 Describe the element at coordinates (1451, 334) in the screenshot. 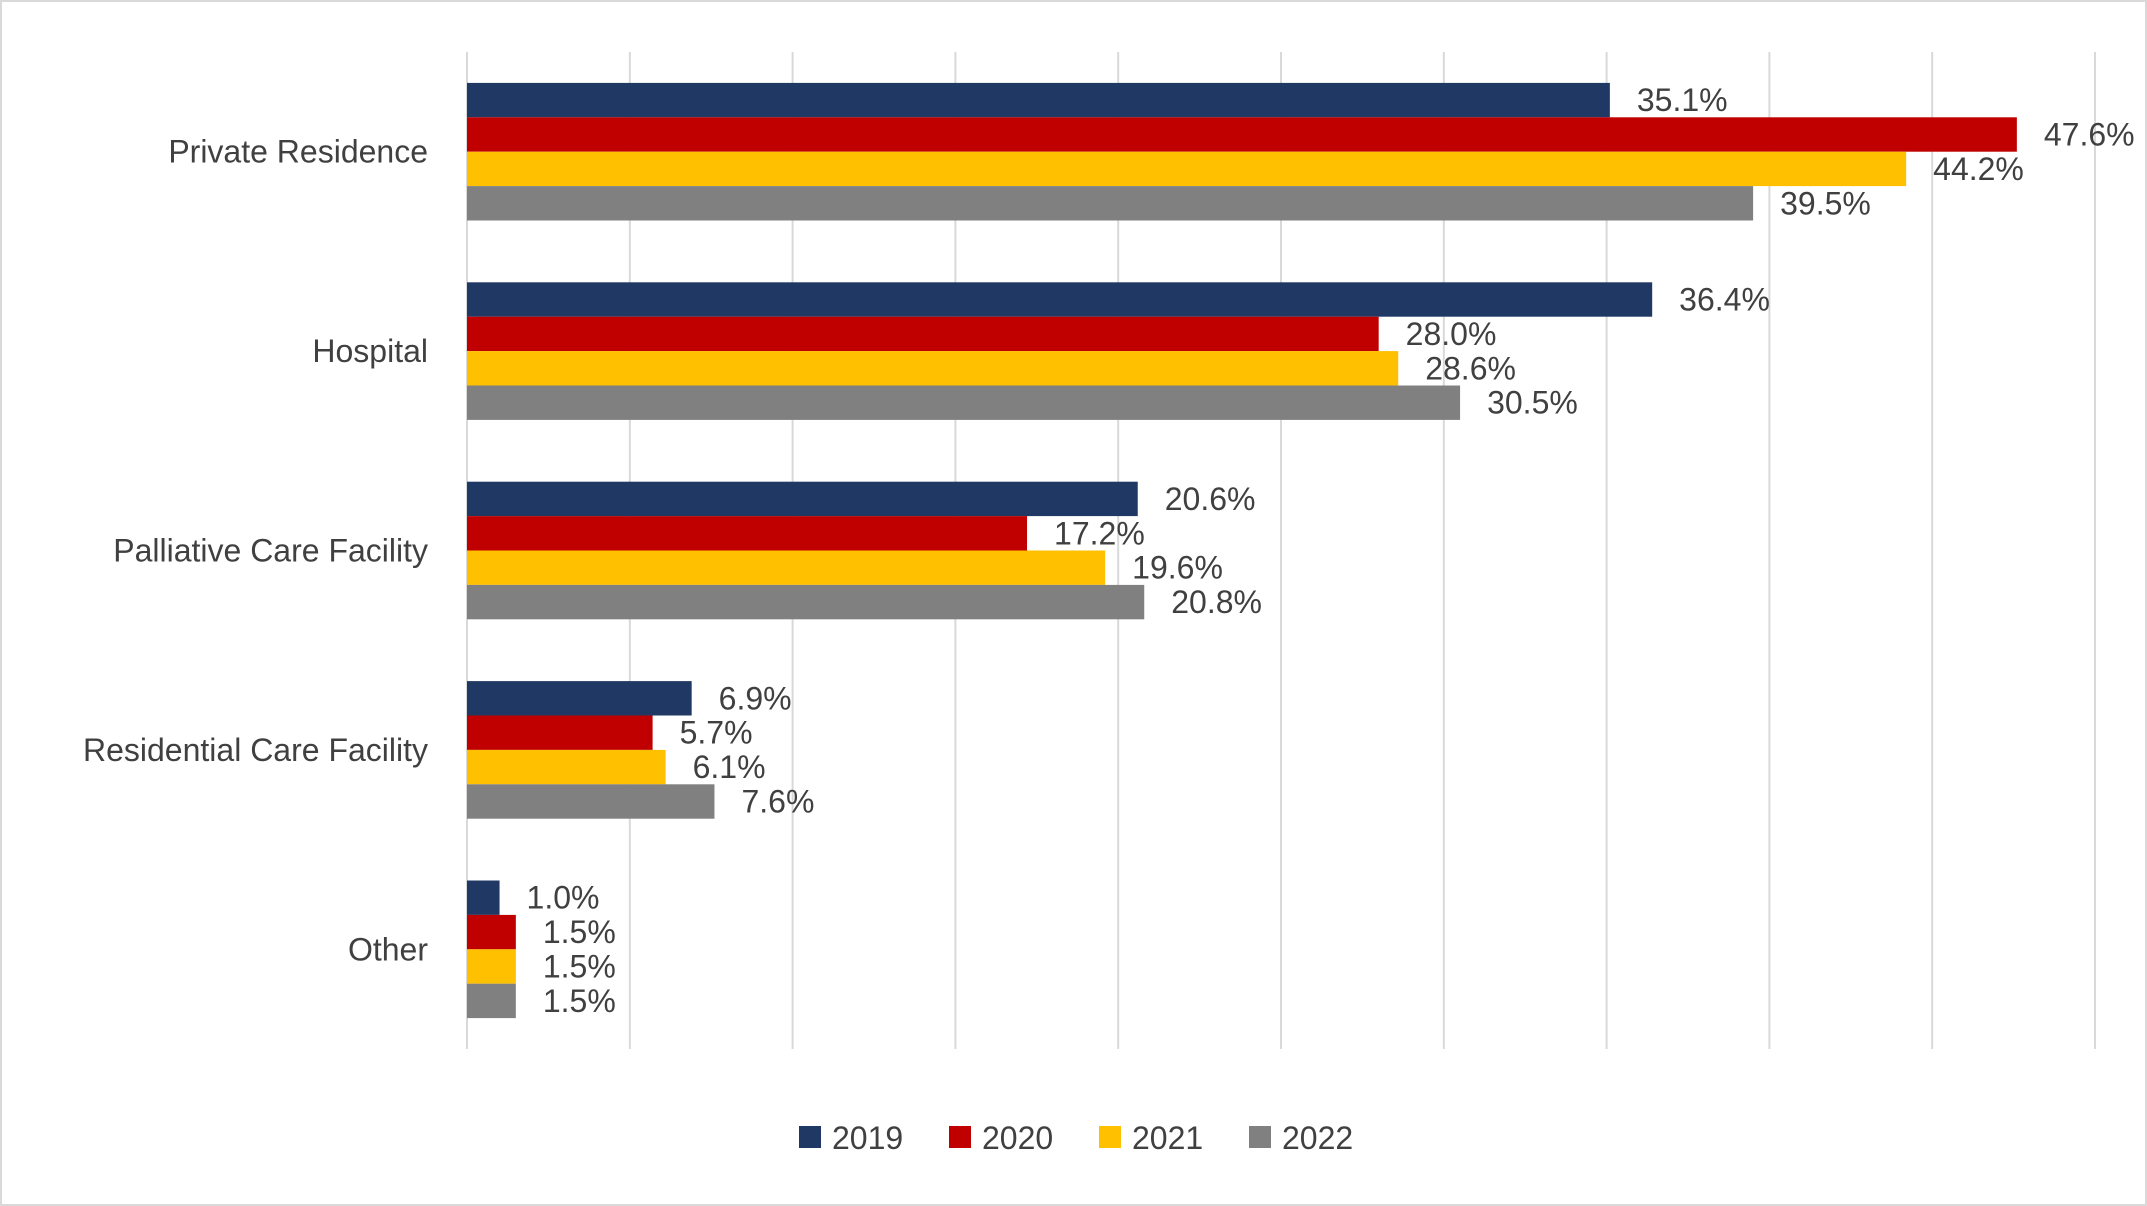

I see `data-label: 28.0%` at that location.